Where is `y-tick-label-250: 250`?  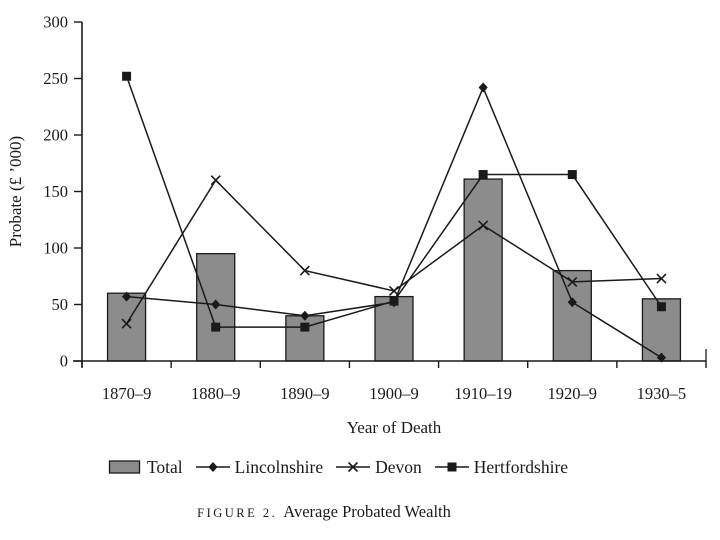
y-tick-label-250: 250 is located at coordinates (55, 78).